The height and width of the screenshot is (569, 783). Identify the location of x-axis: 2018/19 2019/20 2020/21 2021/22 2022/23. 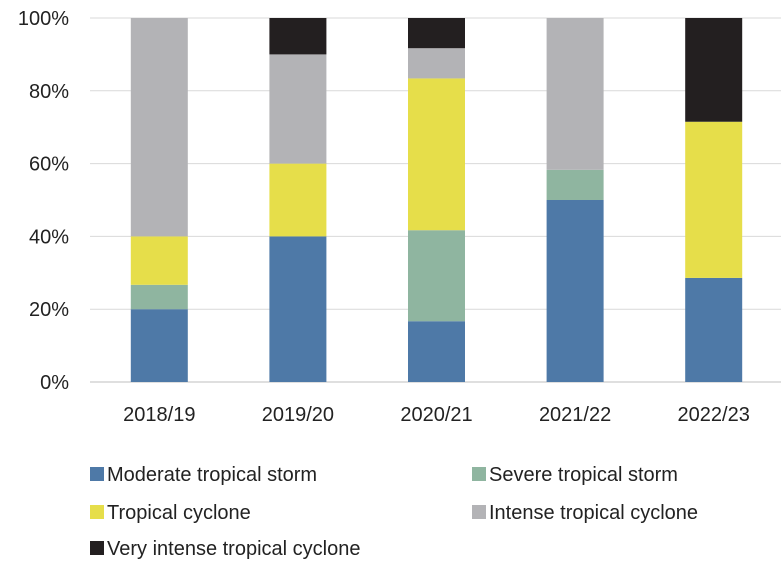
(436, 415).